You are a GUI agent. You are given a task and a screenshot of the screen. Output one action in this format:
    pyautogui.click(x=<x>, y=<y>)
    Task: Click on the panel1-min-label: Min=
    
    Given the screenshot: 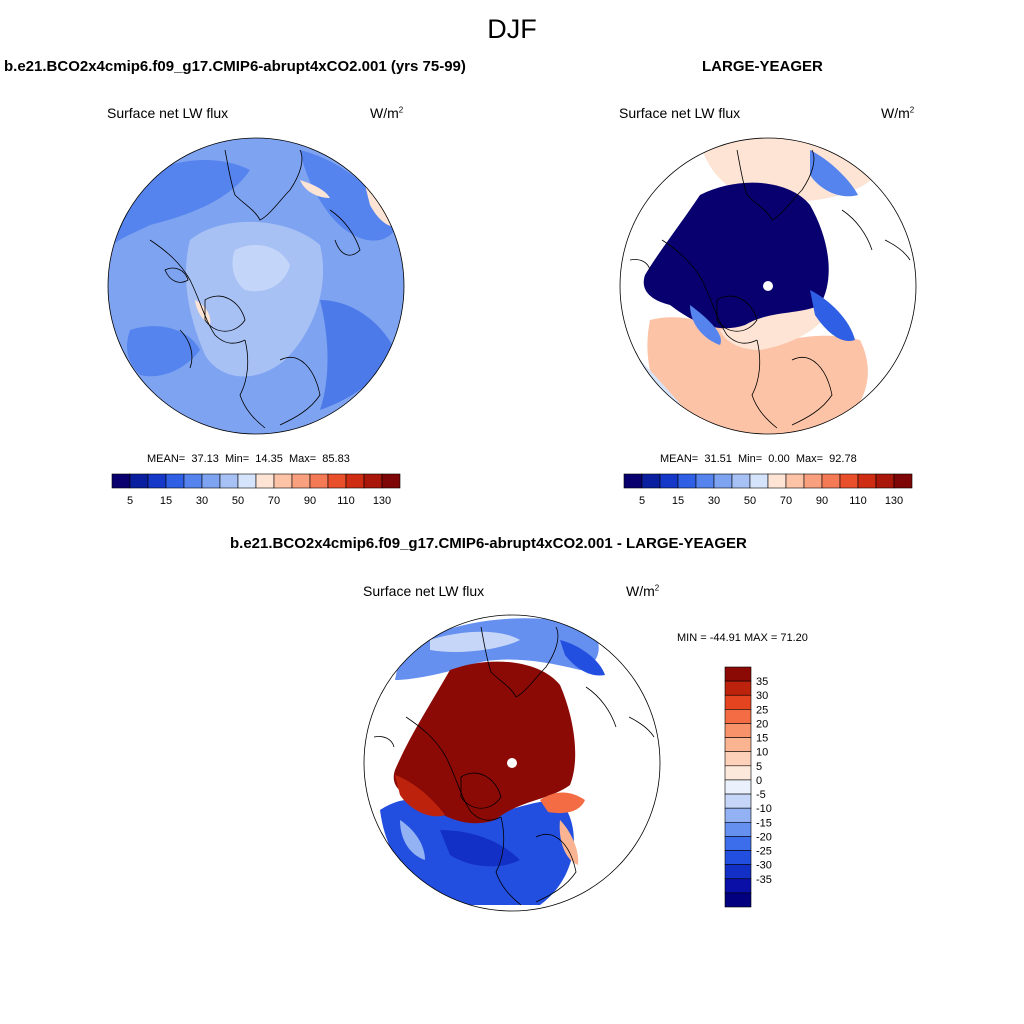 What is the action you would take?
    pyautogui.click(x=237, y=459)
    